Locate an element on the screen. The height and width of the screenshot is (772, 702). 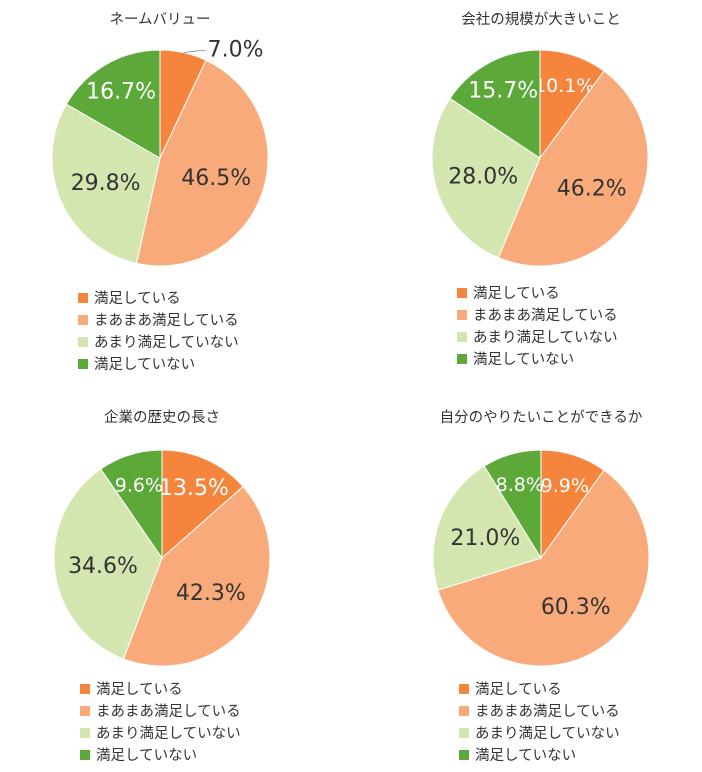
pie-chart: 会社の規模が大きいこと 10.1% 46.2% 28.0% 15.7% is located at coordinates (540, 139).